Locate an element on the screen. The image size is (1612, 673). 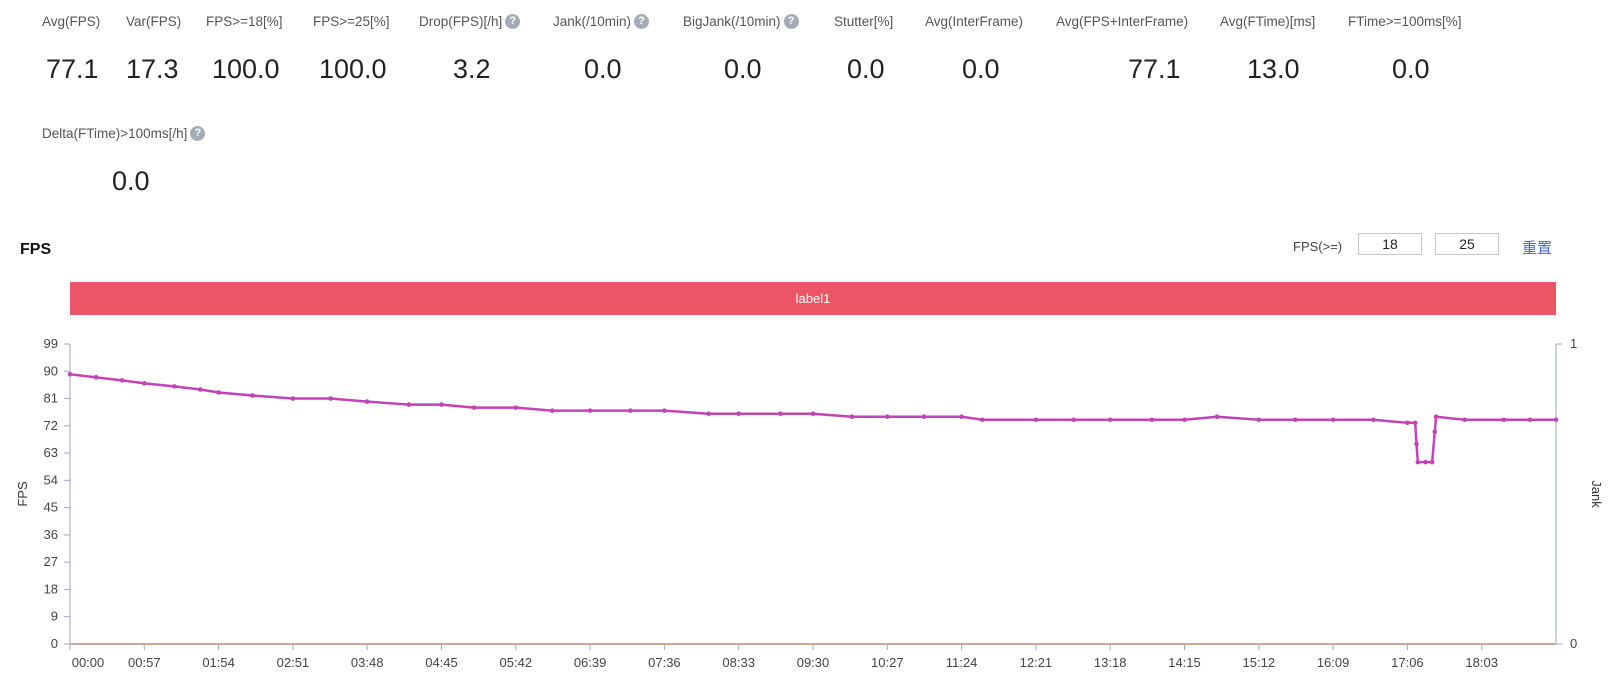
metric-header: Avg(InterFrame) is located at coordinates (974, 21).